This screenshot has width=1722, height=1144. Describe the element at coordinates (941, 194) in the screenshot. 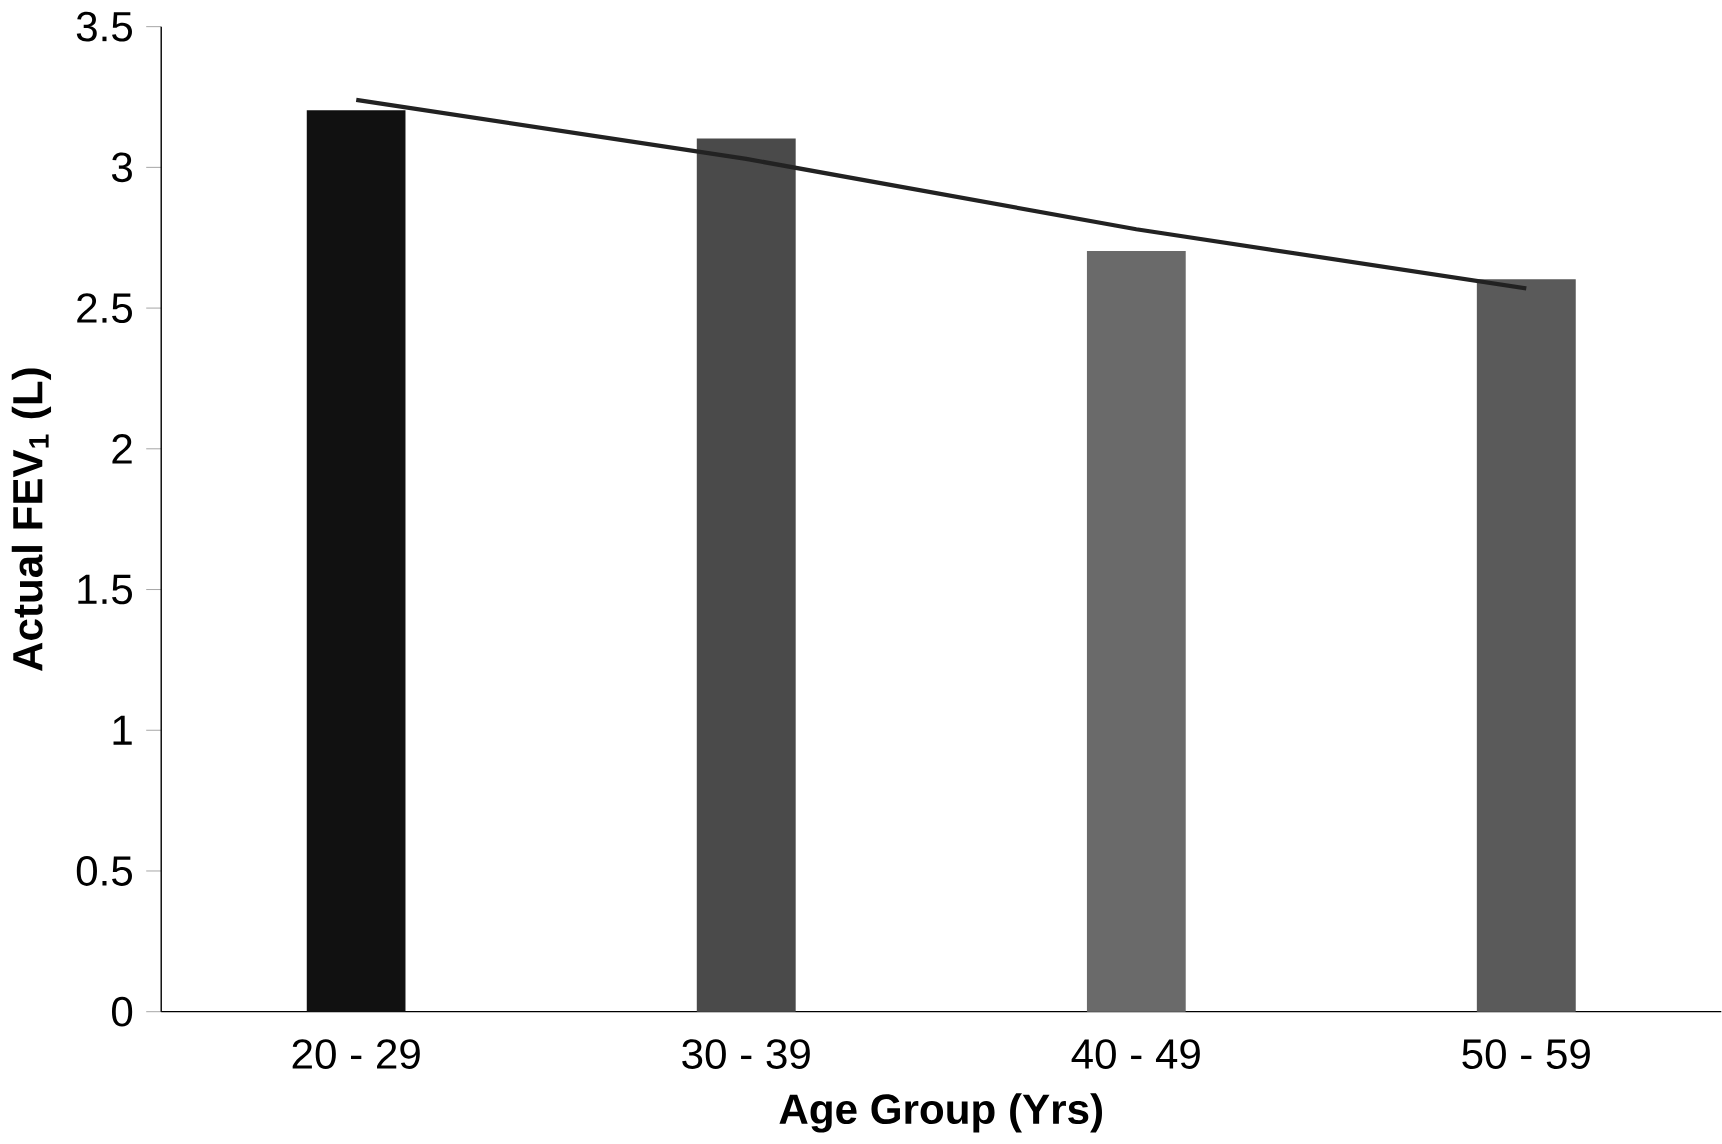

I see `line-series` at that location.